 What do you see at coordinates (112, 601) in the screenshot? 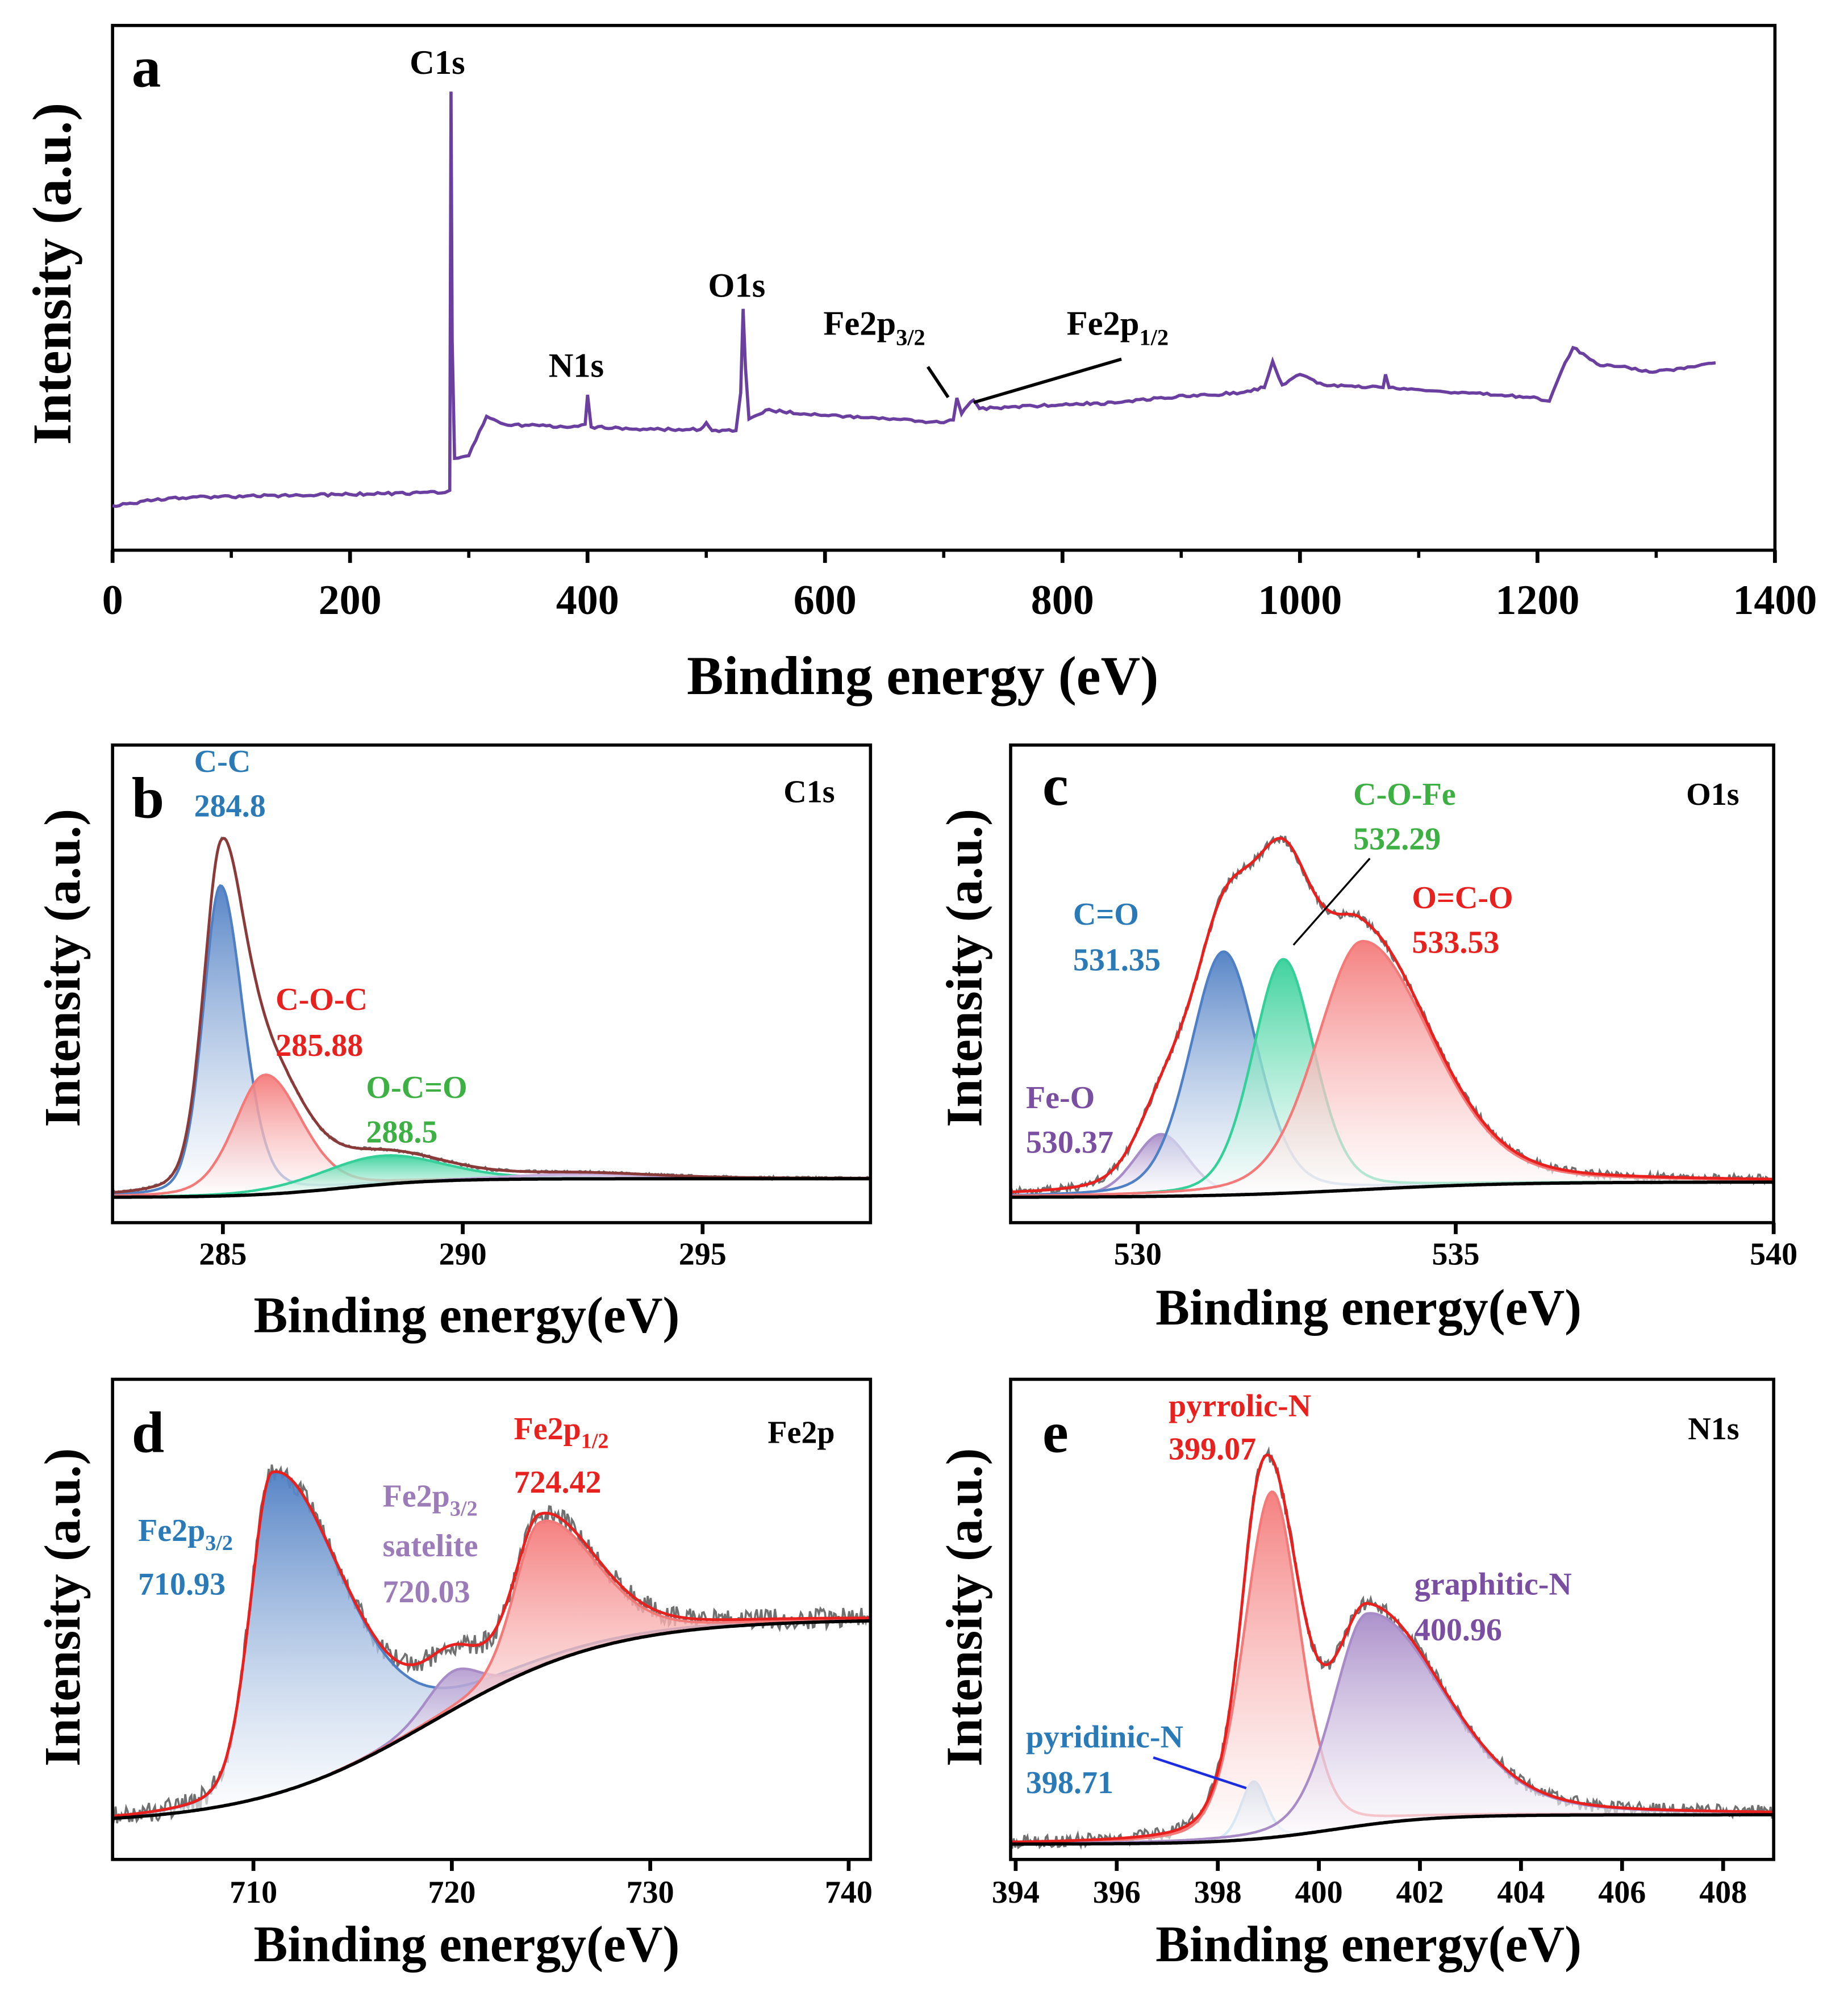
I see `x-tick-label: 0` at bounding box center [112, 601].